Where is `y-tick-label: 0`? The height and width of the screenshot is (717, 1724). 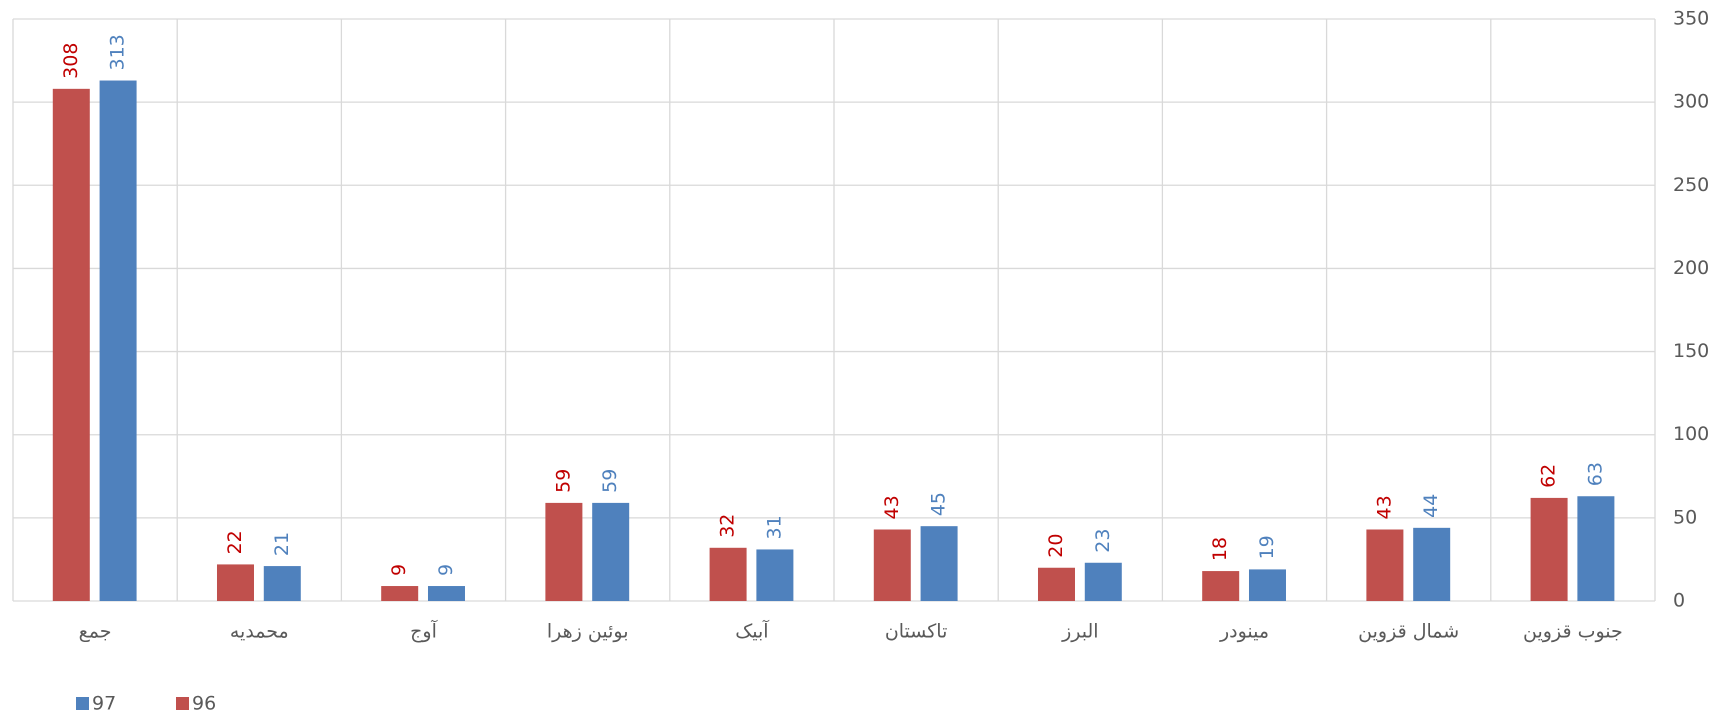
y-tick-label: 0 is located at coordinates (1679, 601).